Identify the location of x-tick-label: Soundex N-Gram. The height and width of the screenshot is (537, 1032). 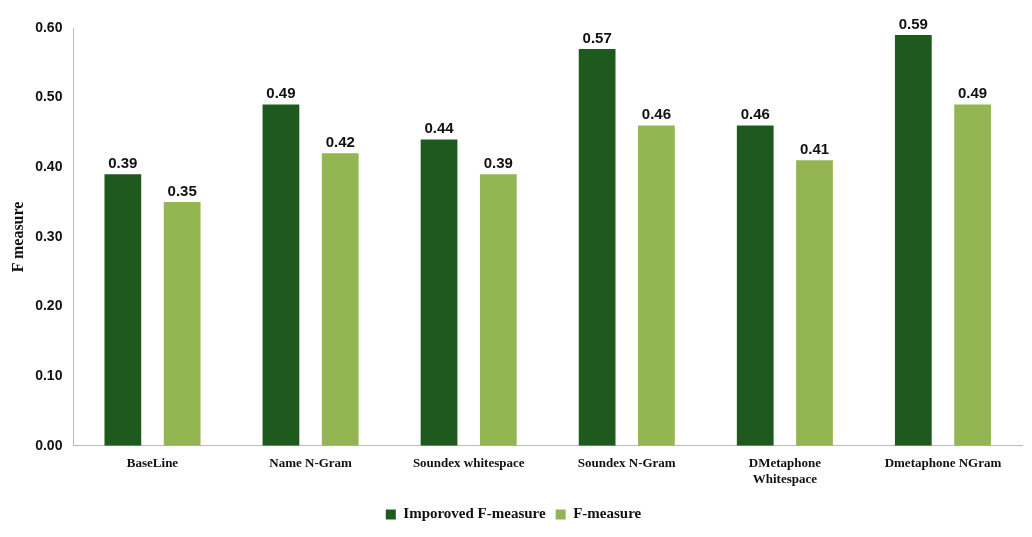
(626, 462).